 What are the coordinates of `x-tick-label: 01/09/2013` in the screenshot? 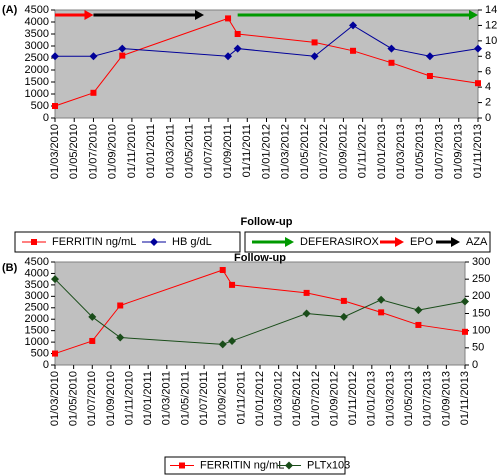 It's located at (459, 151).